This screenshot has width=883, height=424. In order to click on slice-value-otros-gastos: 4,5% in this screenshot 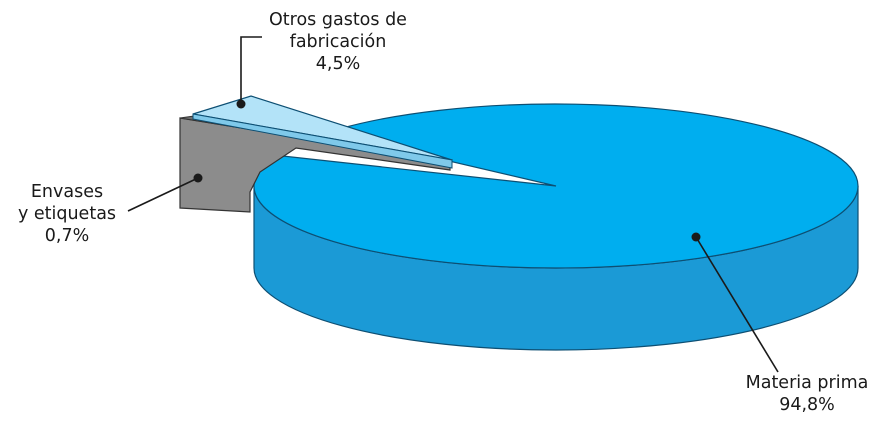, I will do `click(338, 64)`.